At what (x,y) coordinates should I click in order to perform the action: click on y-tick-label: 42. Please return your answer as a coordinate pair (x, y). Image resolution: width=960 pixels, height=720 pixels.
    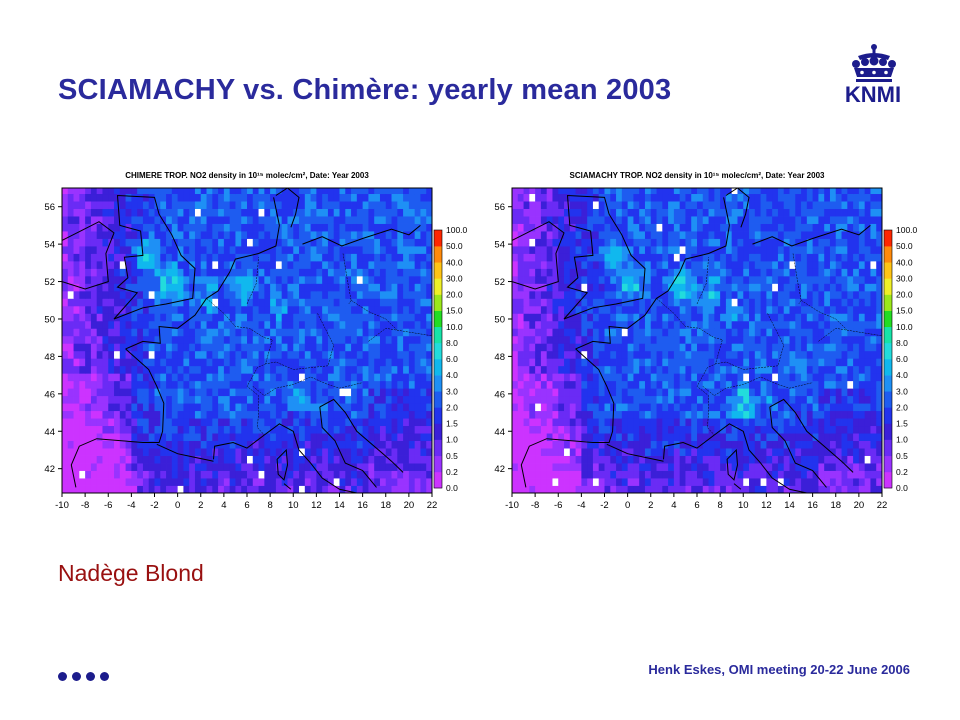
    Looking at the image, I should click on (49, 469).